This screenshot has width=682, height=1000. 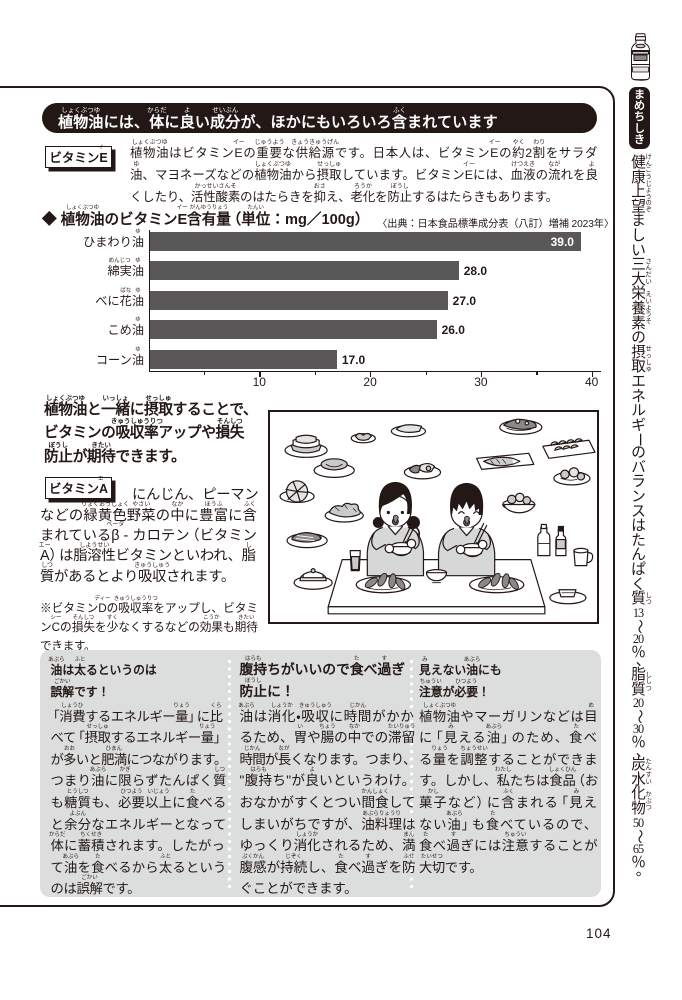 I want to click on furigana: かぶつ, so click(x=648, y=801).